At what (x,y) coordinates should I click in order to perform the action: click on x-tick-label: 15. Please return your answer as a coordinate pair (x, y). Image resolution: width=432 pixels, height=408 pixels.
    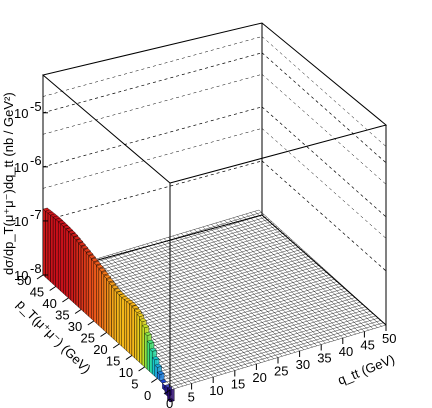
    Looking at the image, I should click on (113, 361).